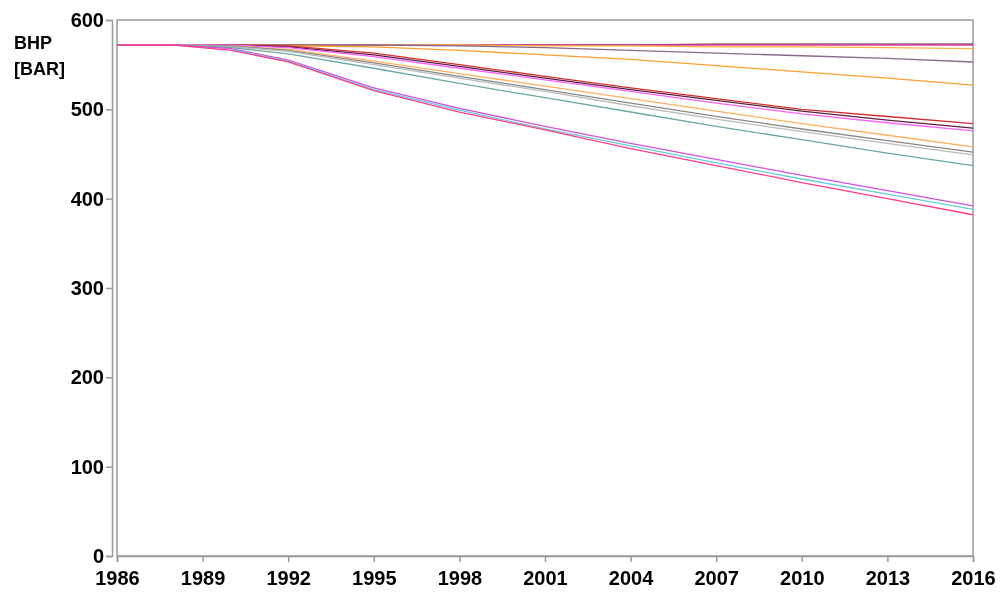 The image size is (1001, 598). I want to click on y-tick-label: 100, so click(87, 466).